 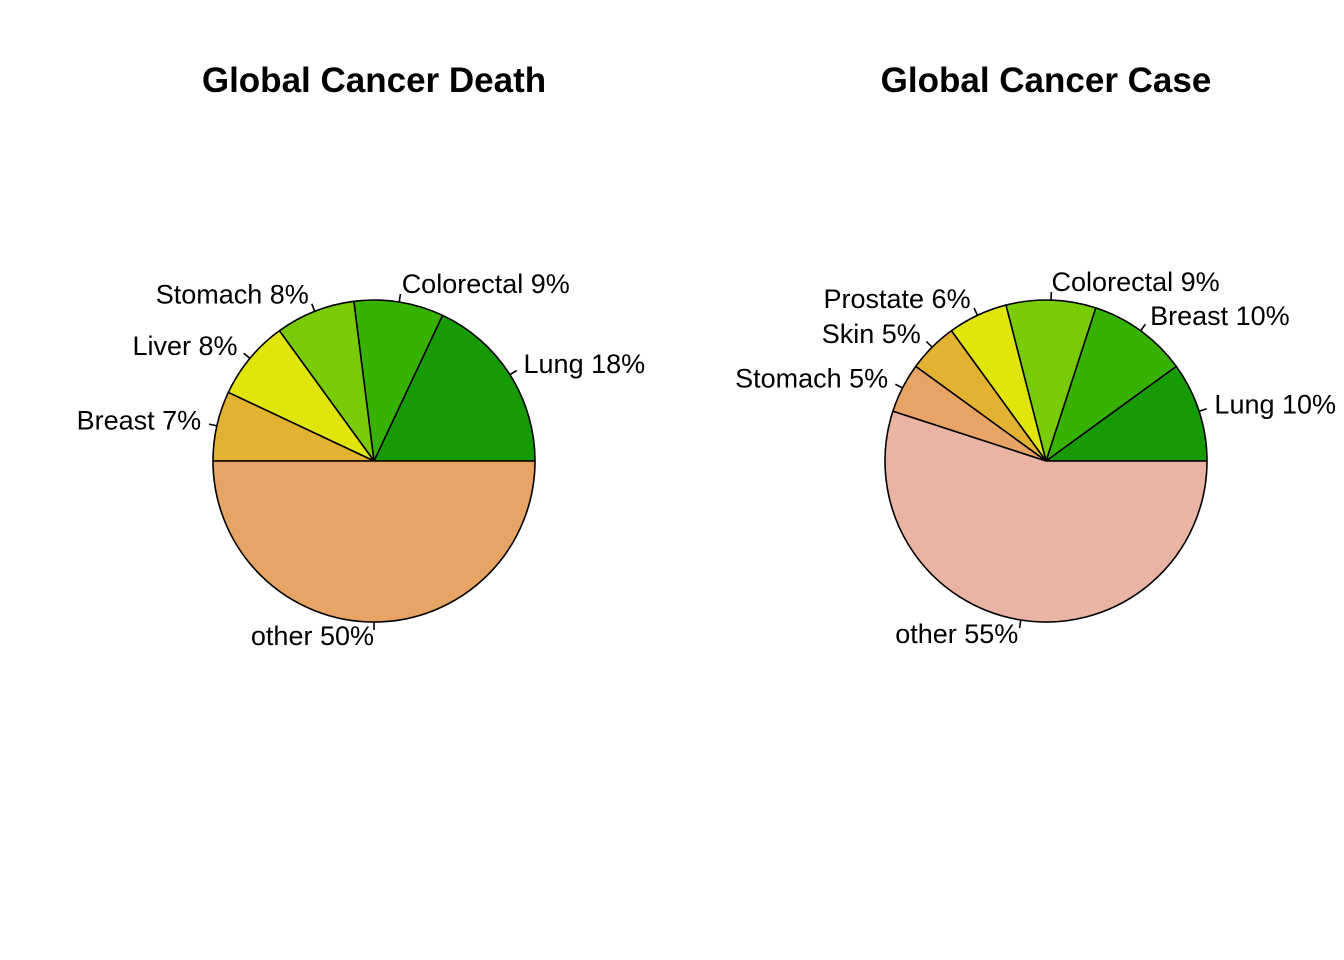 I want to click on pie-slice-label: Breast 7%, so click(x=139, y=420).